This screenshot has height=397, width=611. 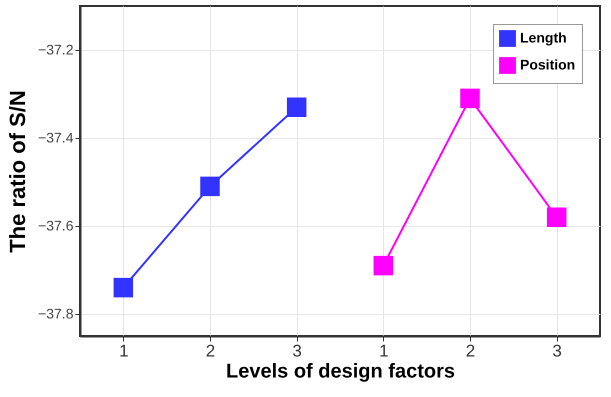 I want to click on y-axis-title: The ratio of S/N, so click(x=17, y=171).